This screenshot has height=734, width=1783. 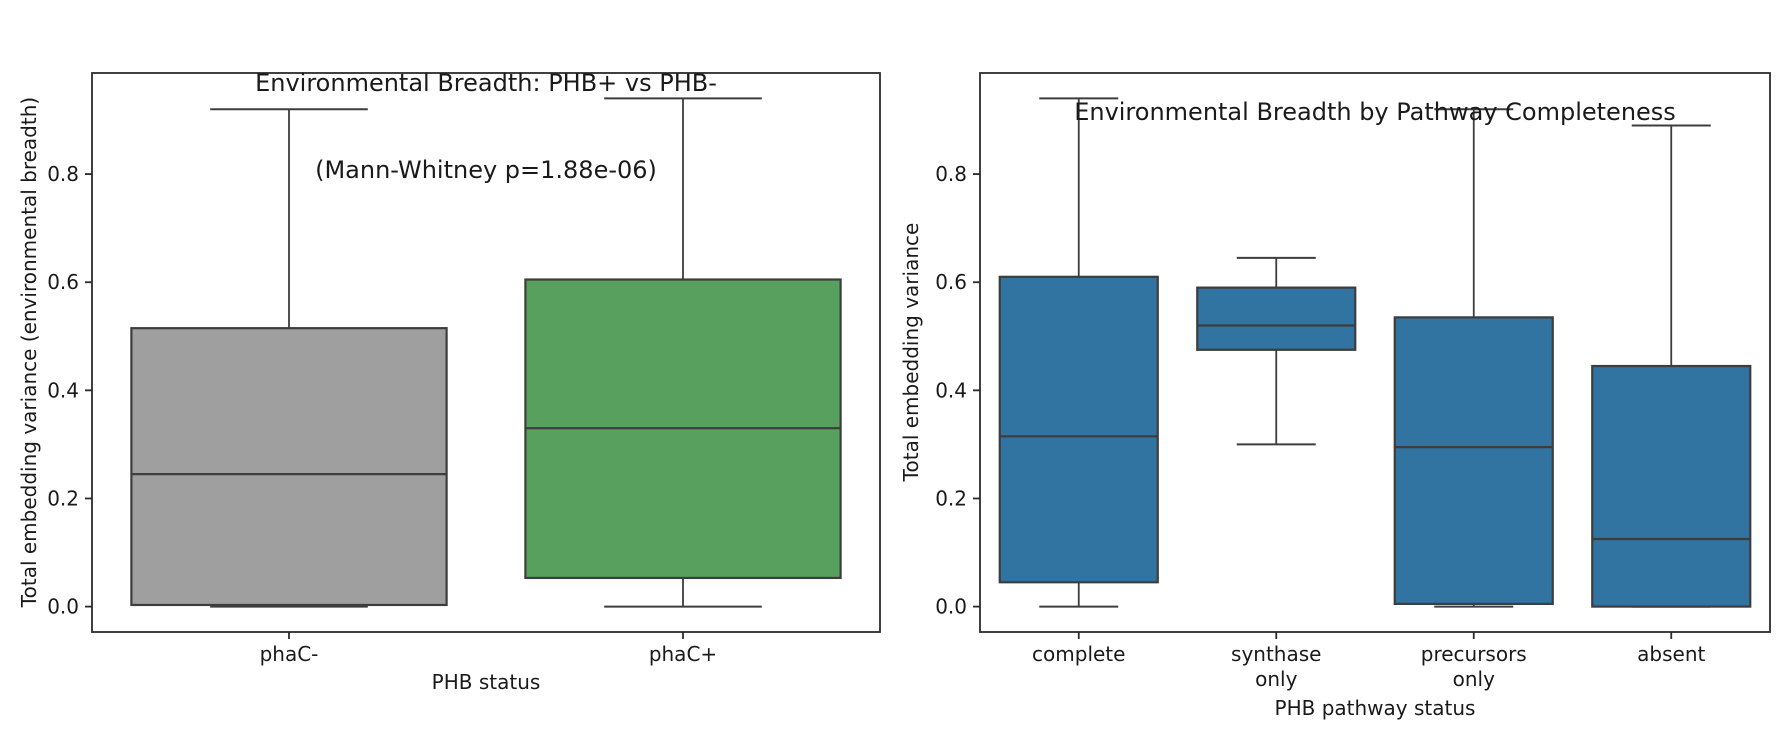 I want to click on box-phaC-, so click(x=289, y=358).